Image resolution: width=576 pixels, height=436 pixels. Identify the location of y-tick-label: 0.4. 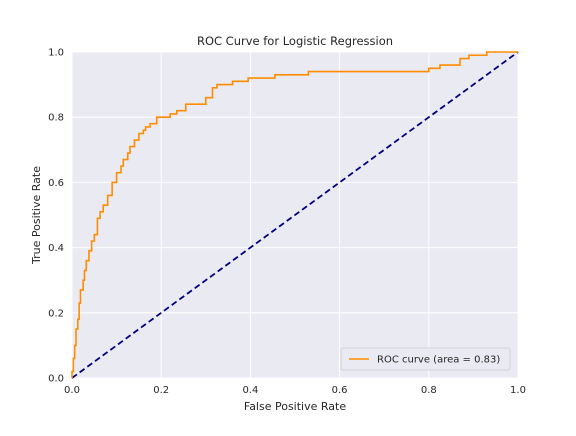
(56, 248).